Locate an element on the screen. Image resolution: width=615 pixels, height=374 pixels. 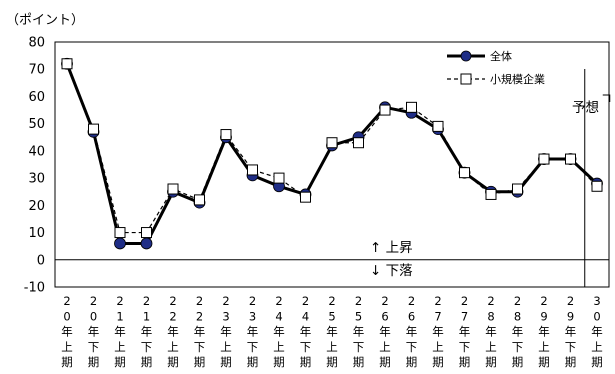
y-tick-label: 30 is located at coordinates (36, 179).